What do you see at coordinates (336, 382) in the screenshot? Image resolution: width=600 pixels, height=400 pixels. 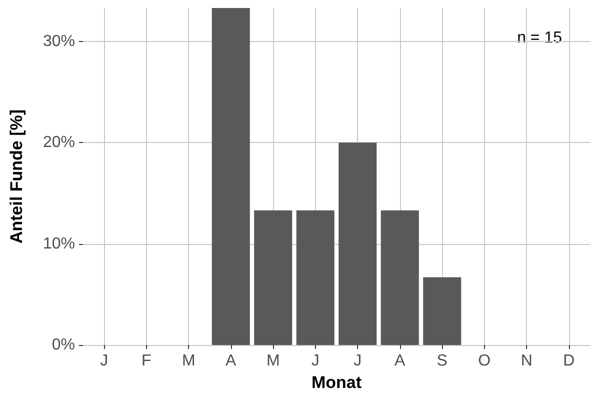 I see `x-axis-title: Monat` at bounding box center [336, 382].